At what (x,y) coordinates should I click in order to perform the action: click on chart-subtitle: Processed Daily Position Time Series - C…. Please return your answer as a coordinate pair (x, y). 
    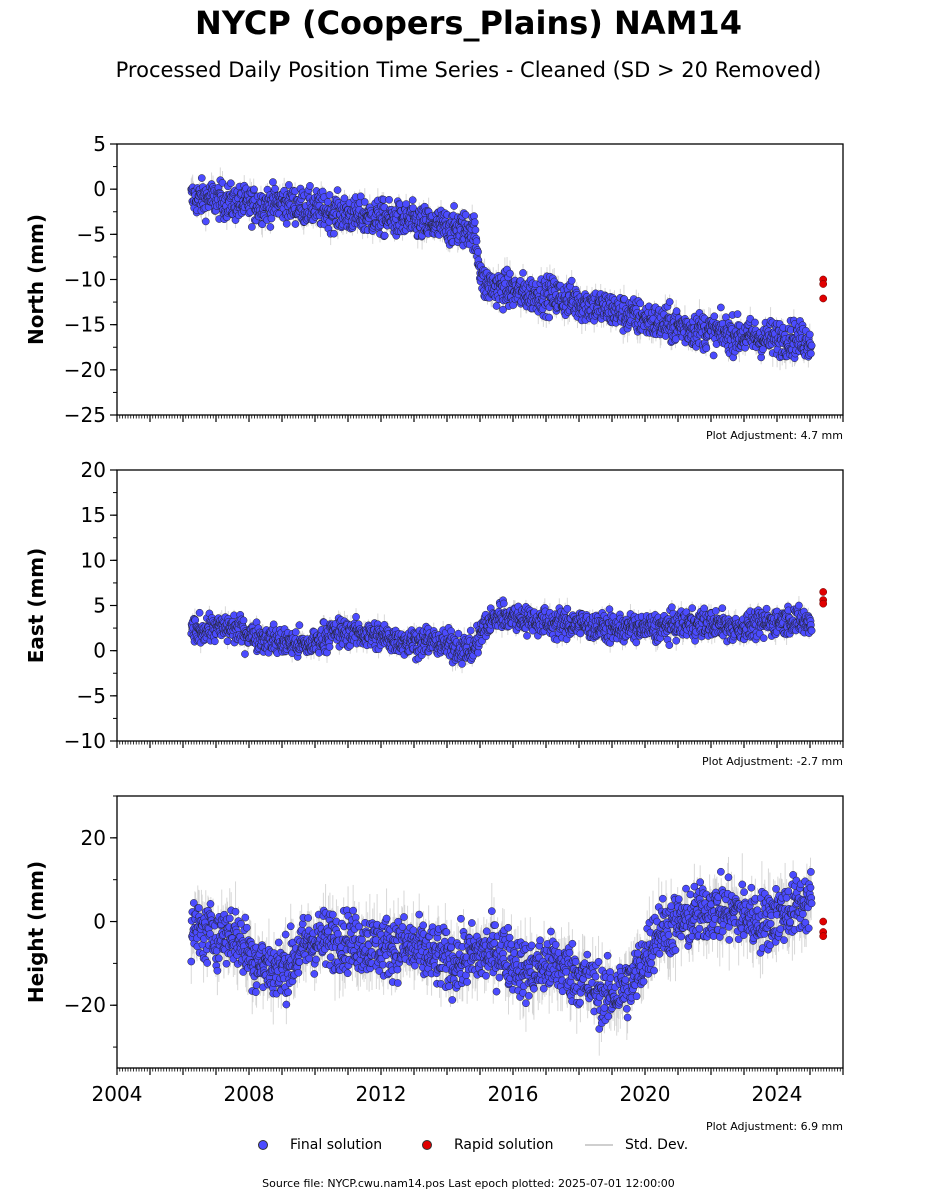
    Looking at the image, I should click on (468, 70).